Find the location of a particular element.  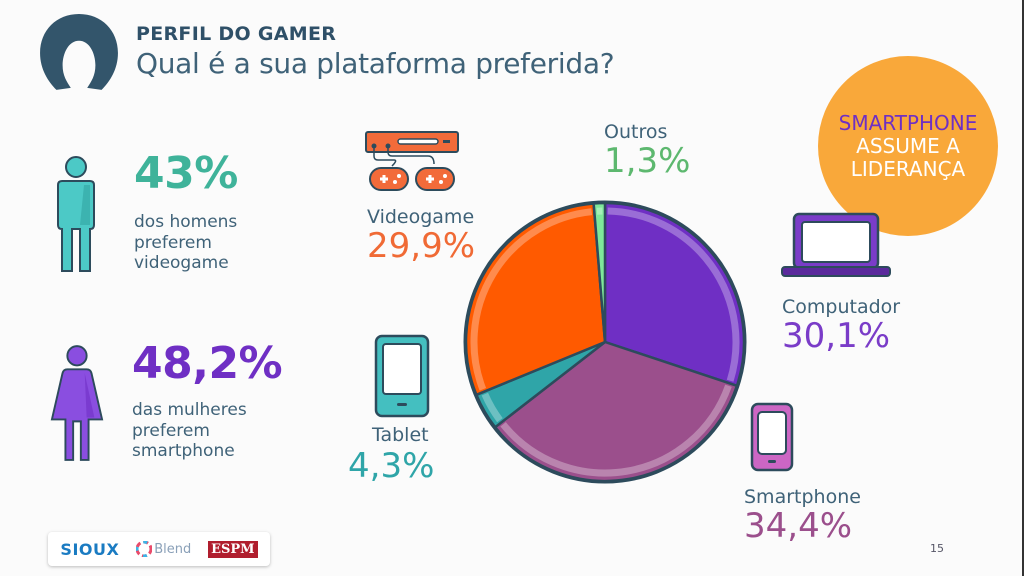

outros-value: 1,3% is located at coordinates (647, 161).